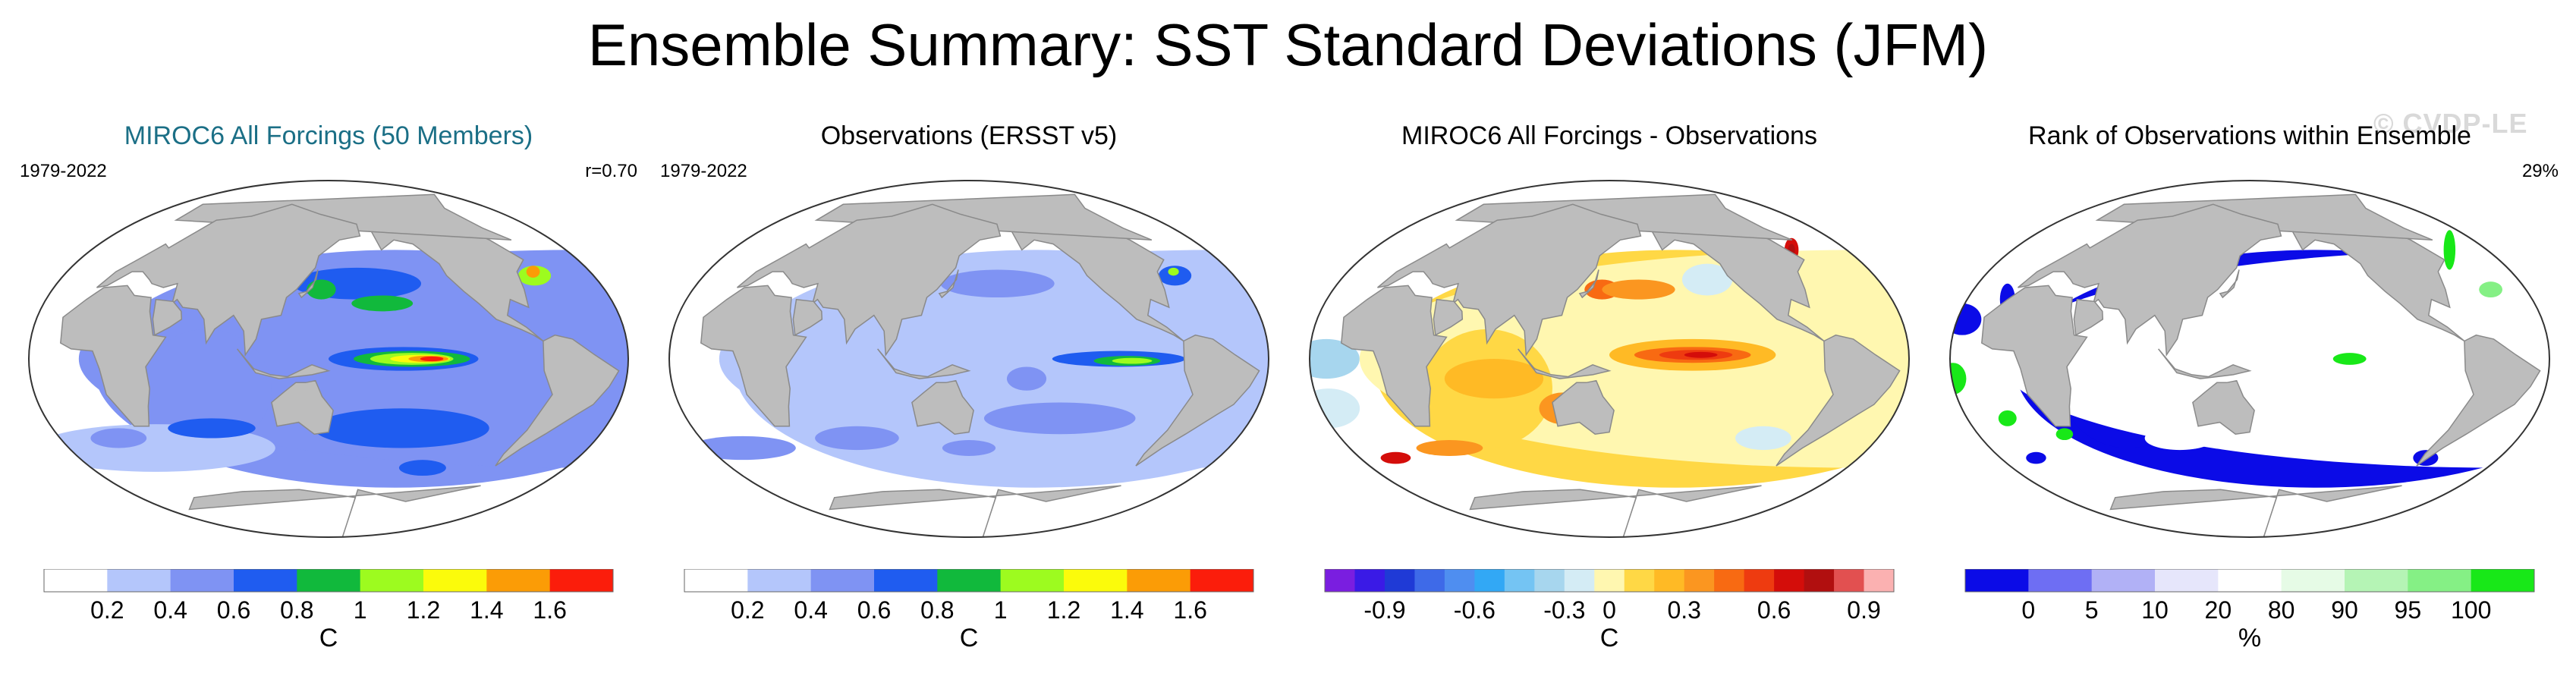  What do you see at coordinates (969, 135) in the screenshot?
I see `panel-title: Observations (ERSST v5)` at bounding box center [969, 135].